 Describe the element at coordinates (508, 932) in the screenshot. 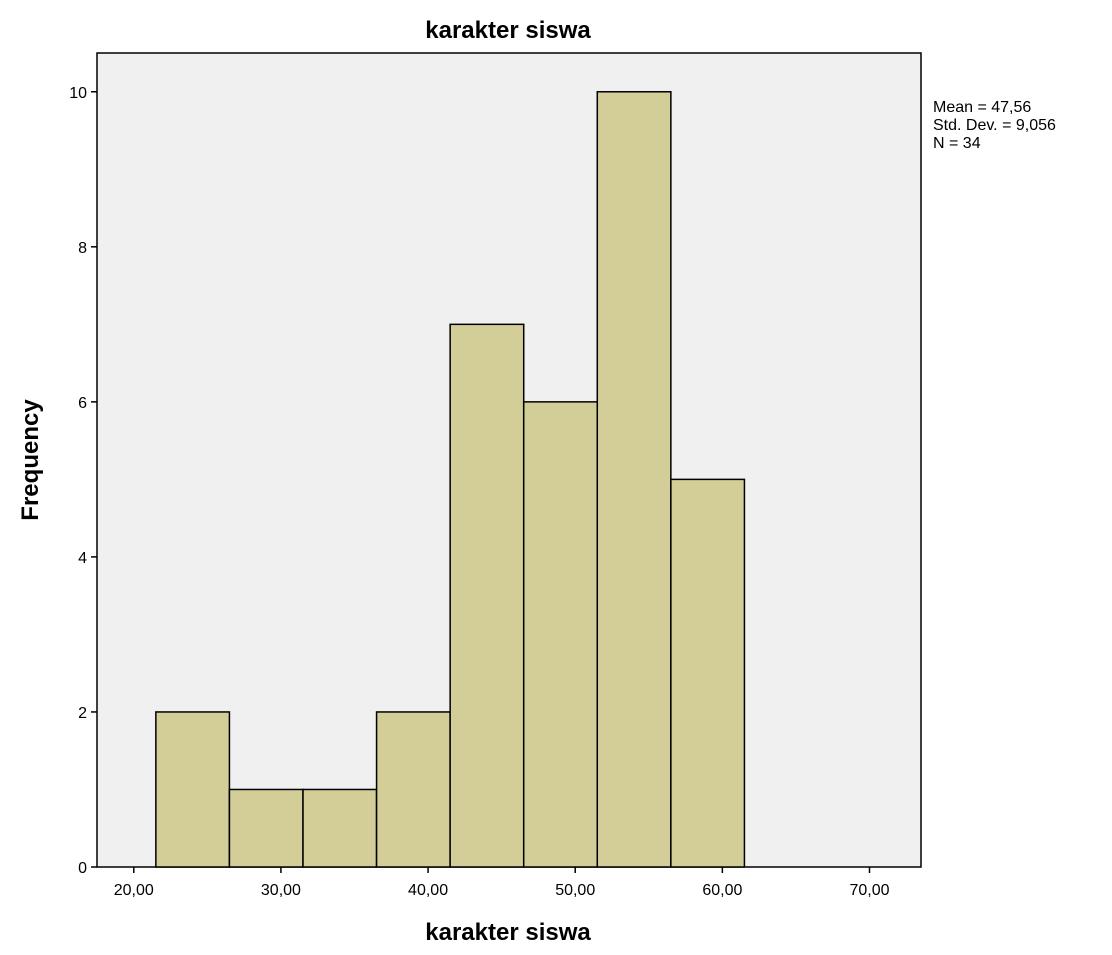

I see `x-axis-label: karakter siswa` at that location.